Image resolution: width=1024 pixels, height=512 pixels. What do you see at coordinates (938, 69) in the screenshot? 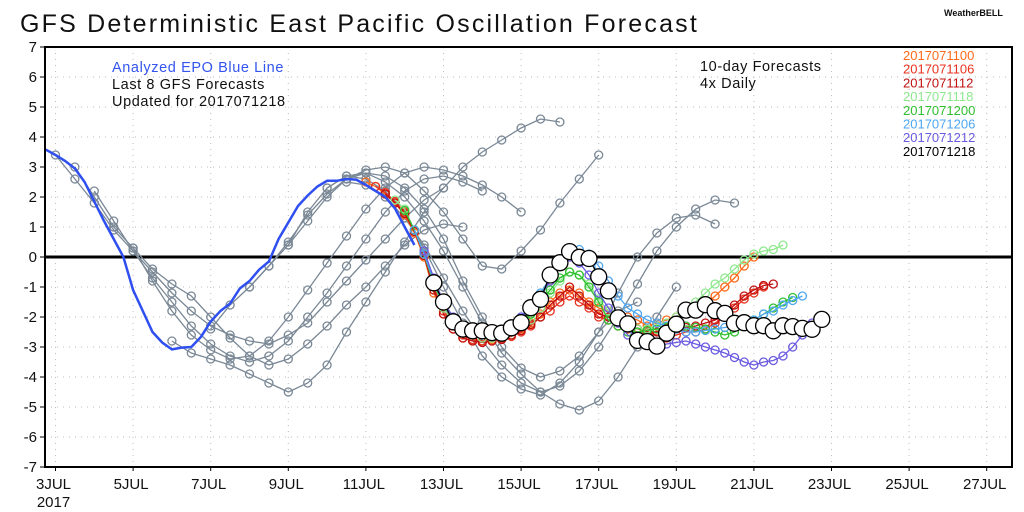
I see `legend-item: 2017071106` at bounding box center [938, 69].